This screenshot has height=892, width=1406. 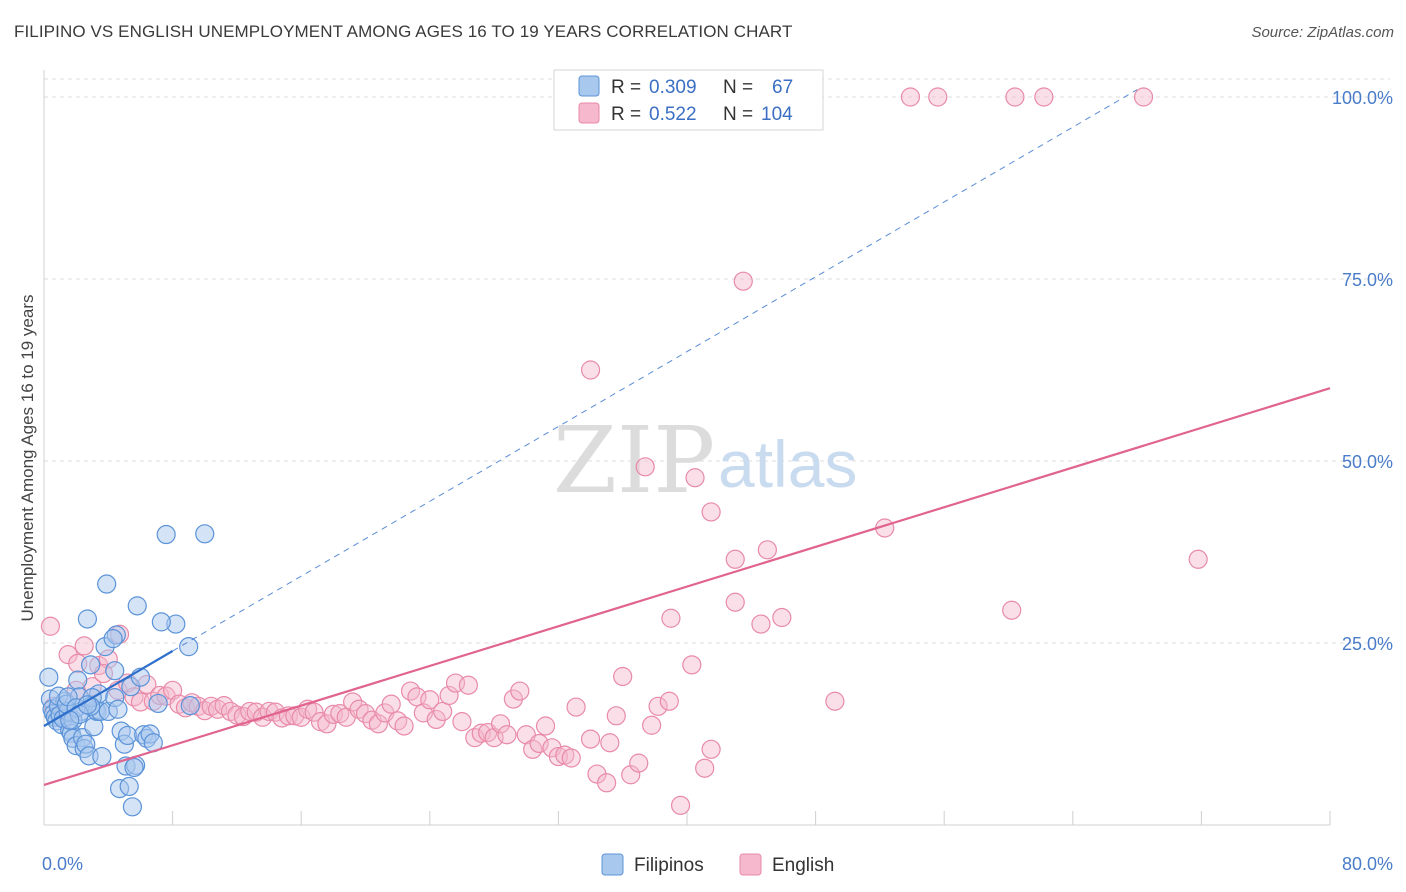 I want to click on stats-legend: R = 0.309 N = 67 R = 0.522 N = 104, so click(x=688, y=100).